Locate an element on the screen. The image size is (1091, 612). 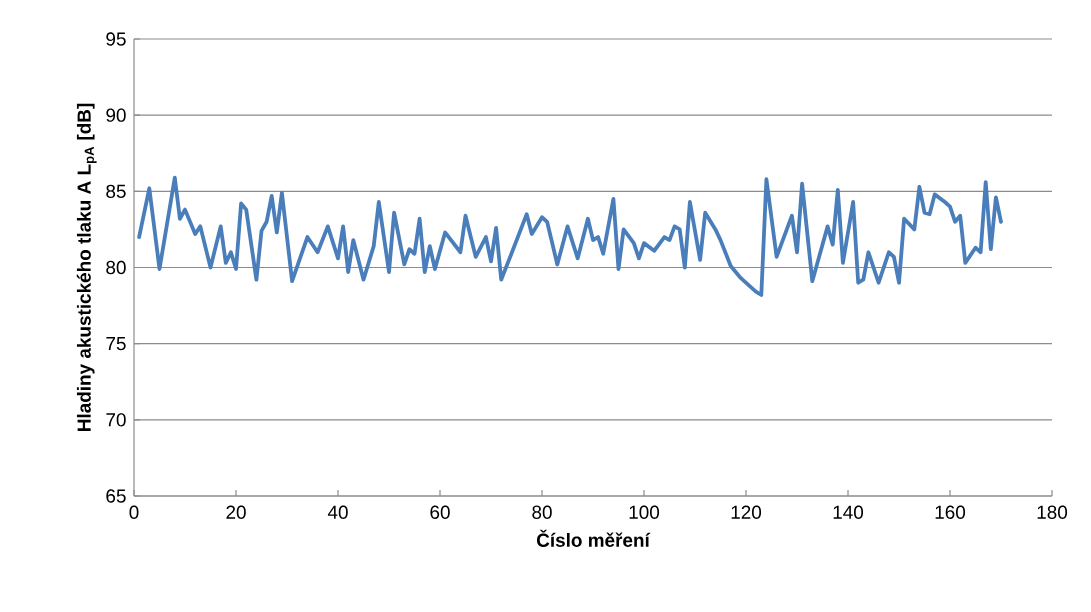
y-tick-label: 80 is located at coordinates (116, 267).